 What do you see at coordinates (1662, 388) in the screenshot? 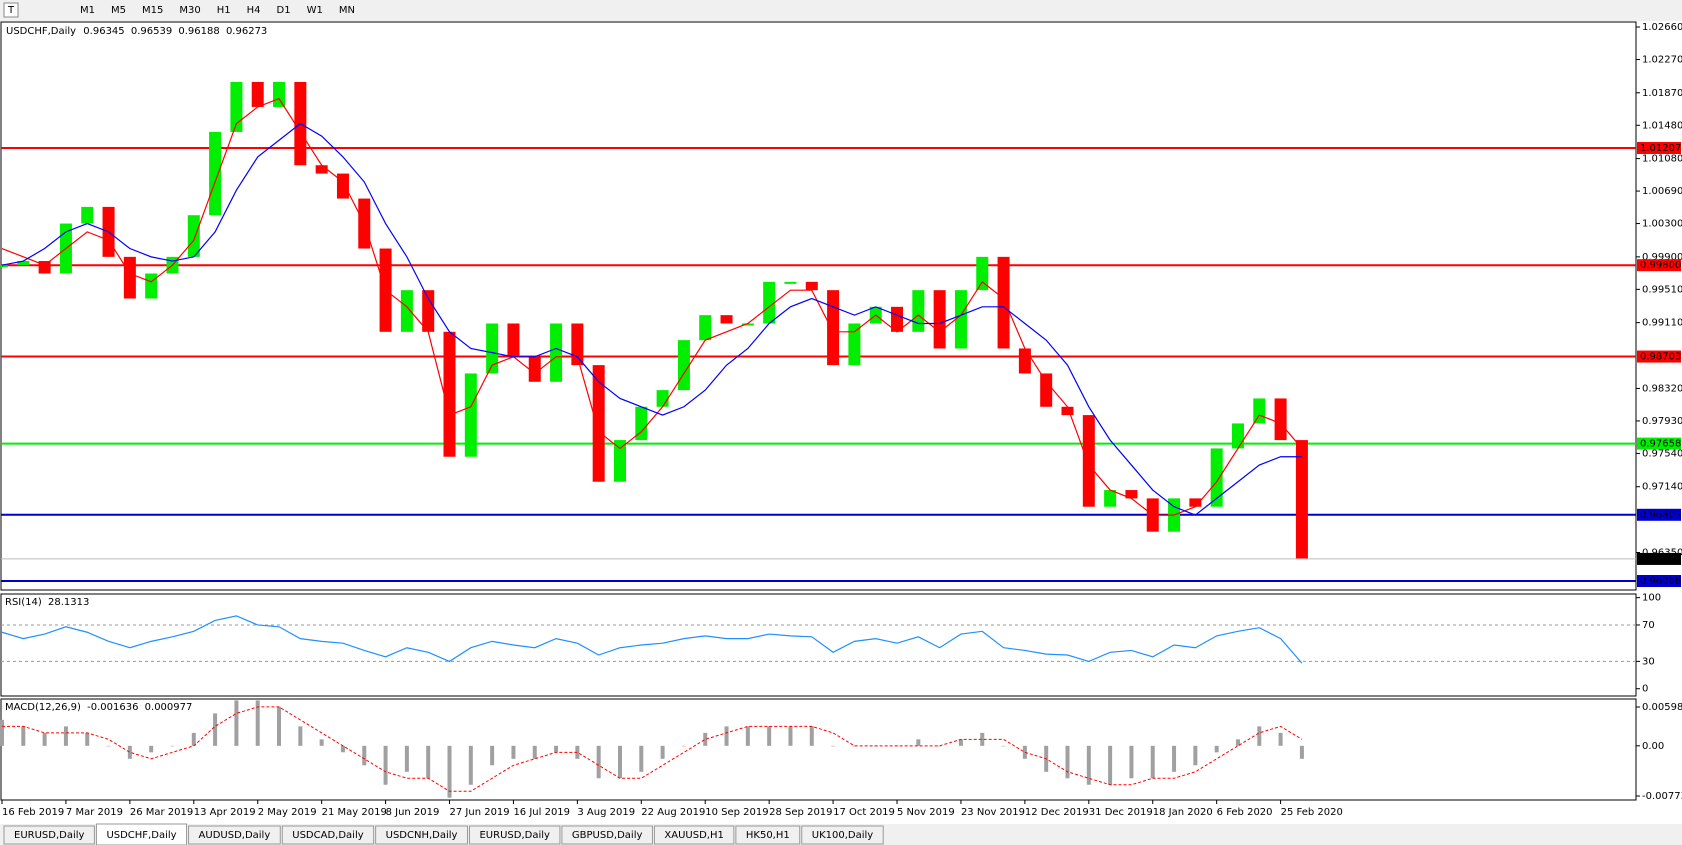
I see `y-tick-label: 0.98320` at bounding box center [1662, 388].